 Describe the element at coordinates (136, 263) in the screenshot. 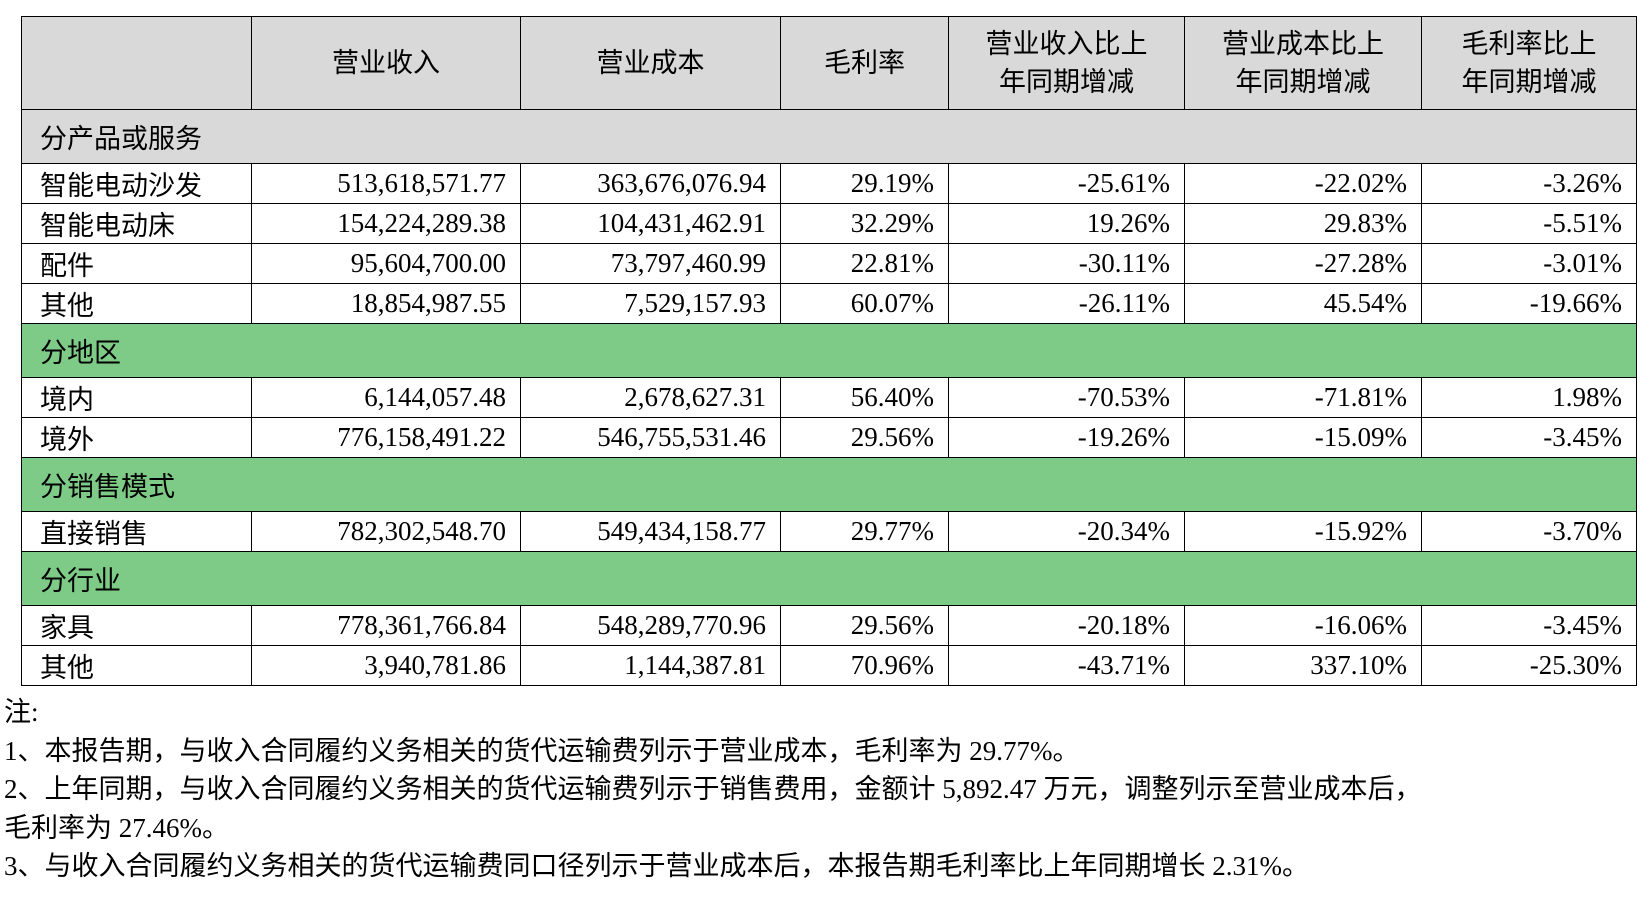

I see `row-label: 配件` at that location.